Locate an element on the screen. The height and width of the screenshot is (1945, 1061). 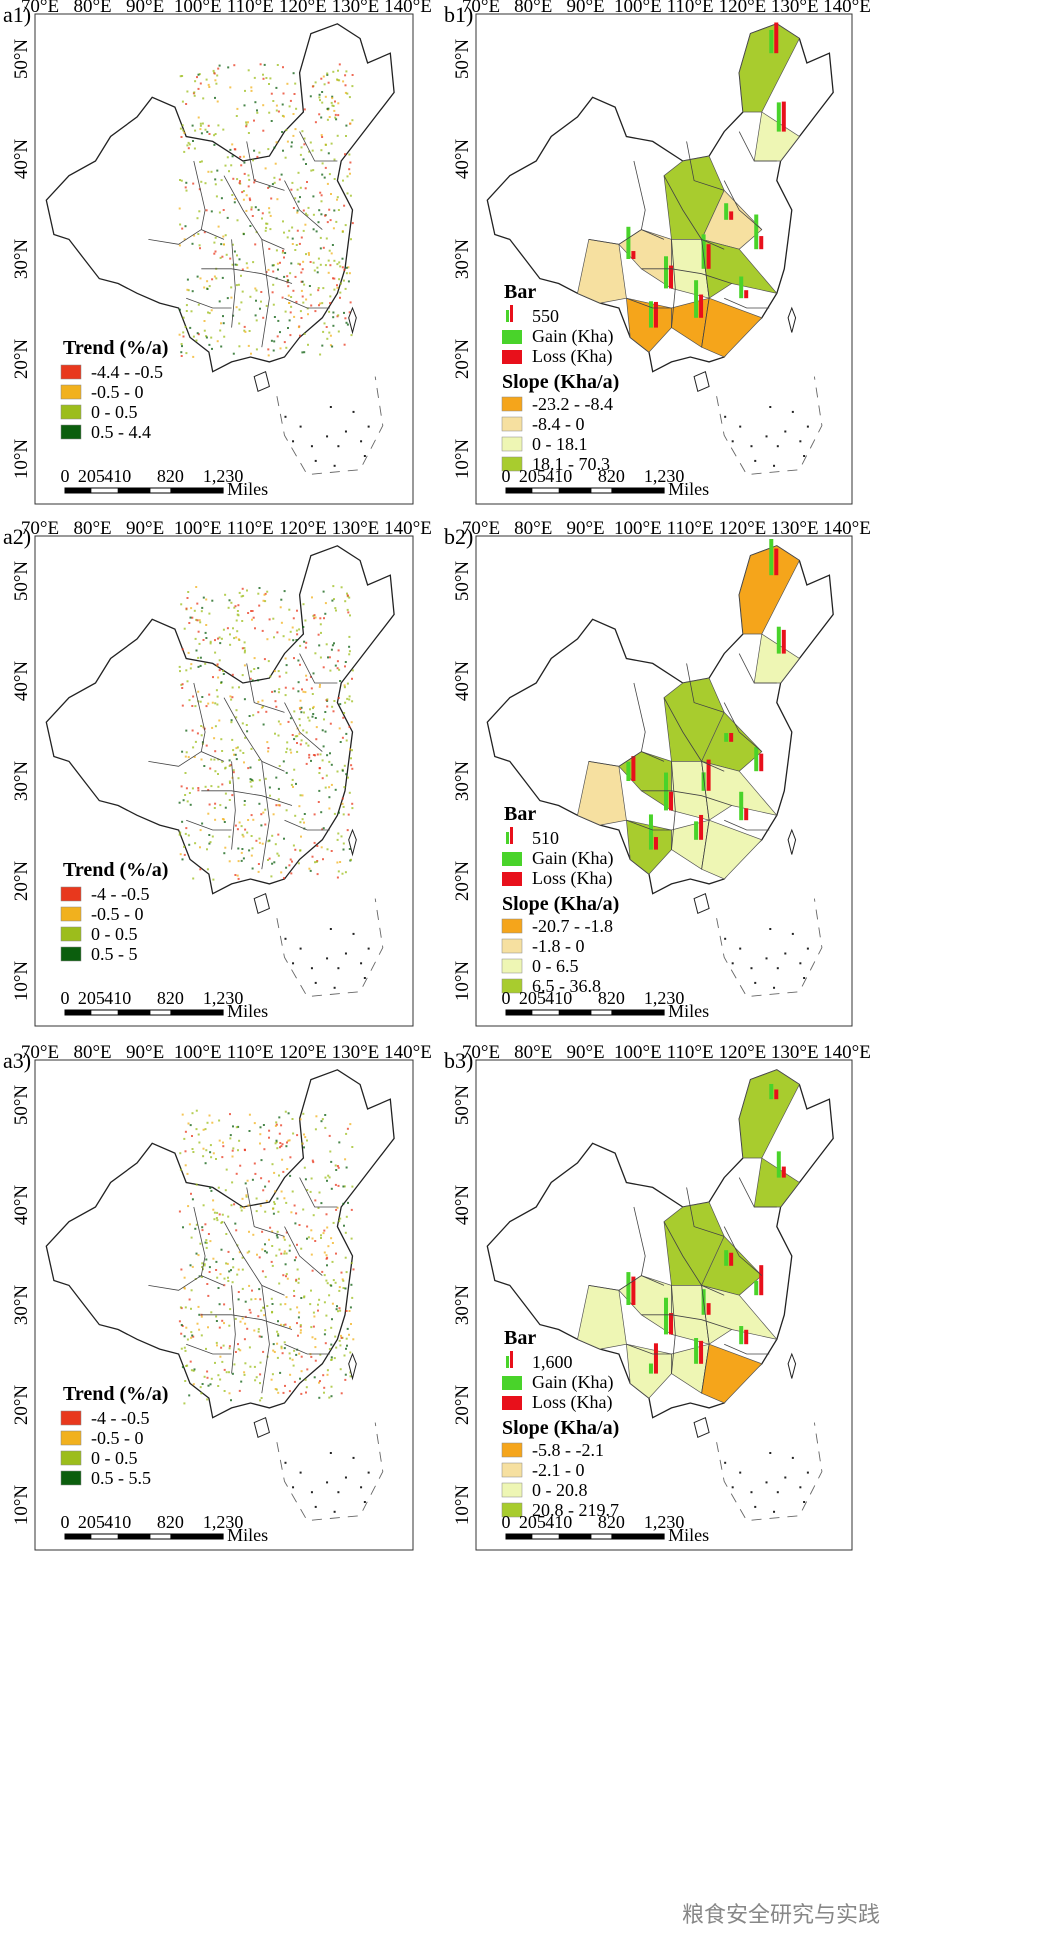
gain-bar is located at coordinates (741, 806).